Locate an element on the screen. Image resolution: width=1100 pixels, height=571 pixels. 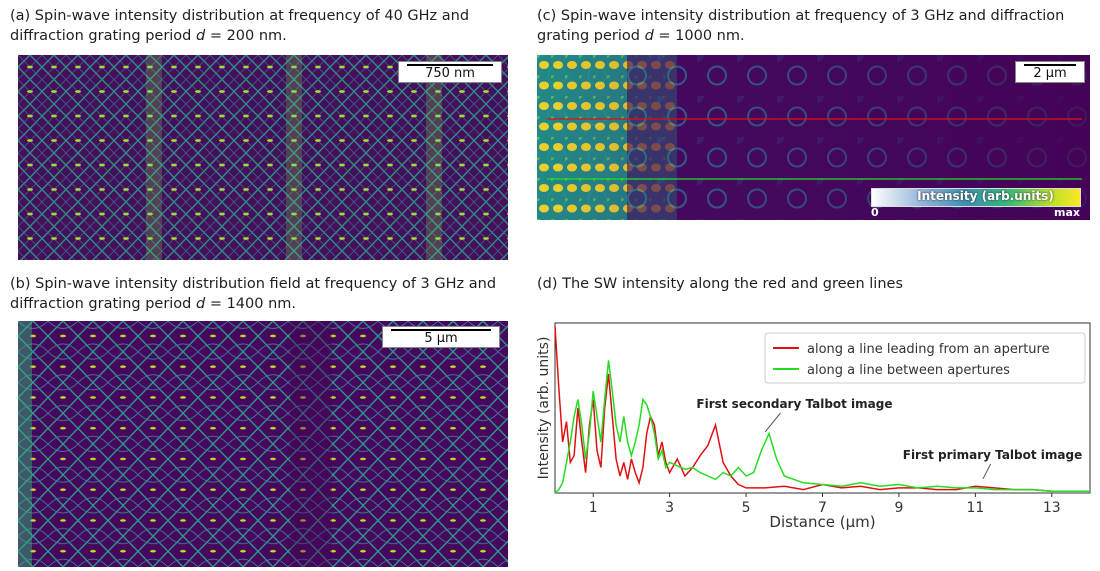
annotation-primary: First primary Talbot image is located at coordinates (992, 455).